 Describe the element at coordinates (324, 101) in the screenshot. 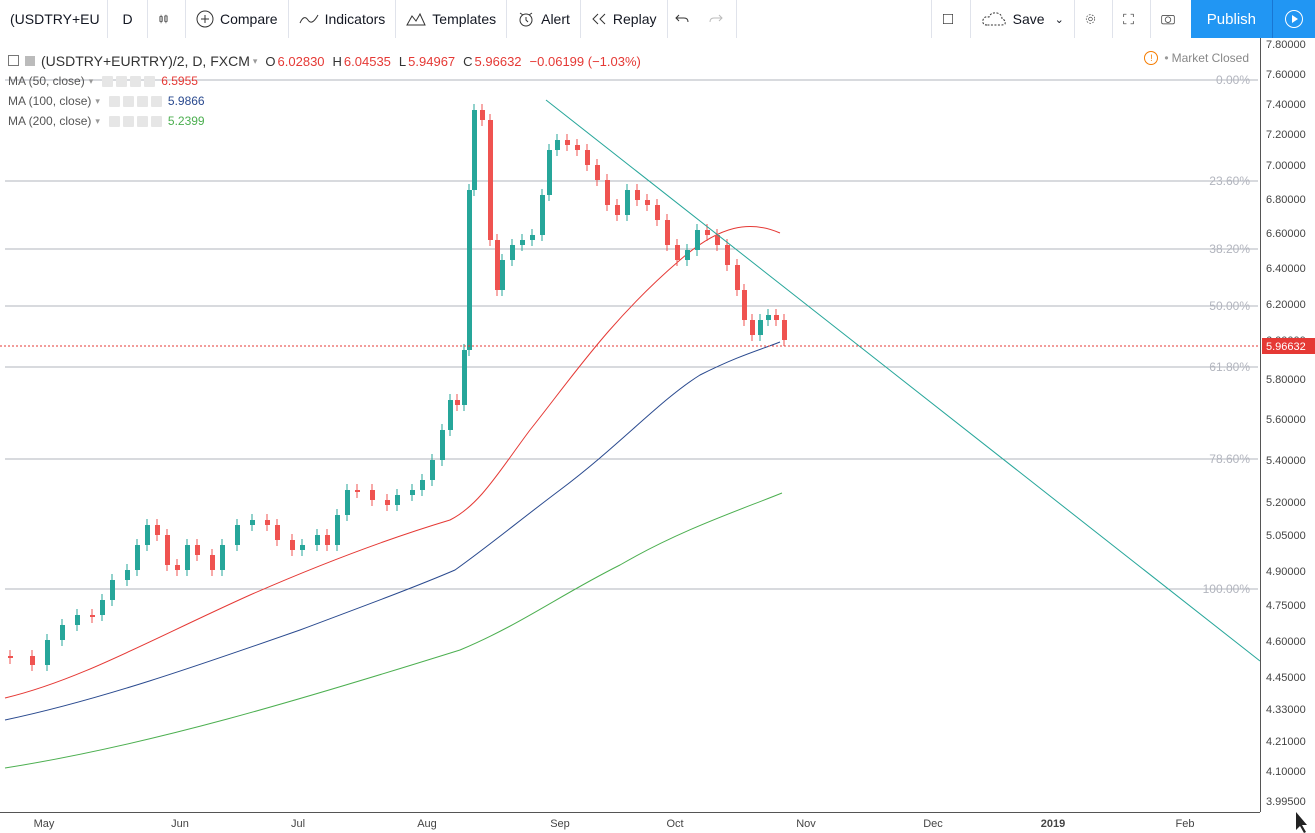

I see `ma-100-row: MA (100, close) ▾ 5.9866` at that location.